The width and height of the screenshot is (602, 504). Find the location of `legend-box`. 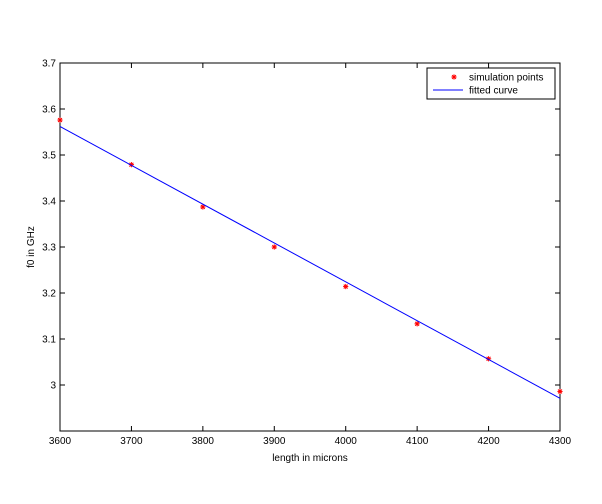

legend-box is located at coordinates (491, 83).